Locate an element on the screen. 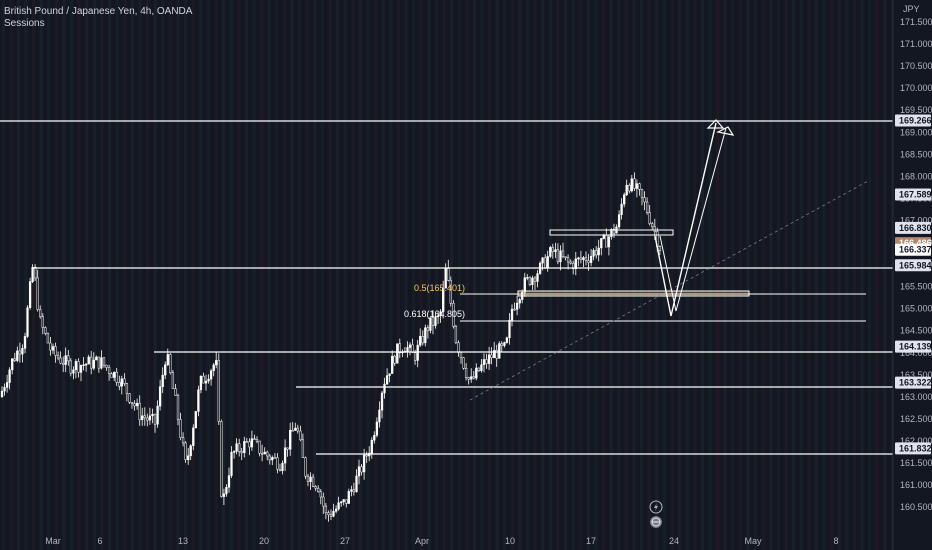 Image resolution: width=932 pixels, height=550 pixels. price-tag: 169.266 is located at coordinates (913, 120).